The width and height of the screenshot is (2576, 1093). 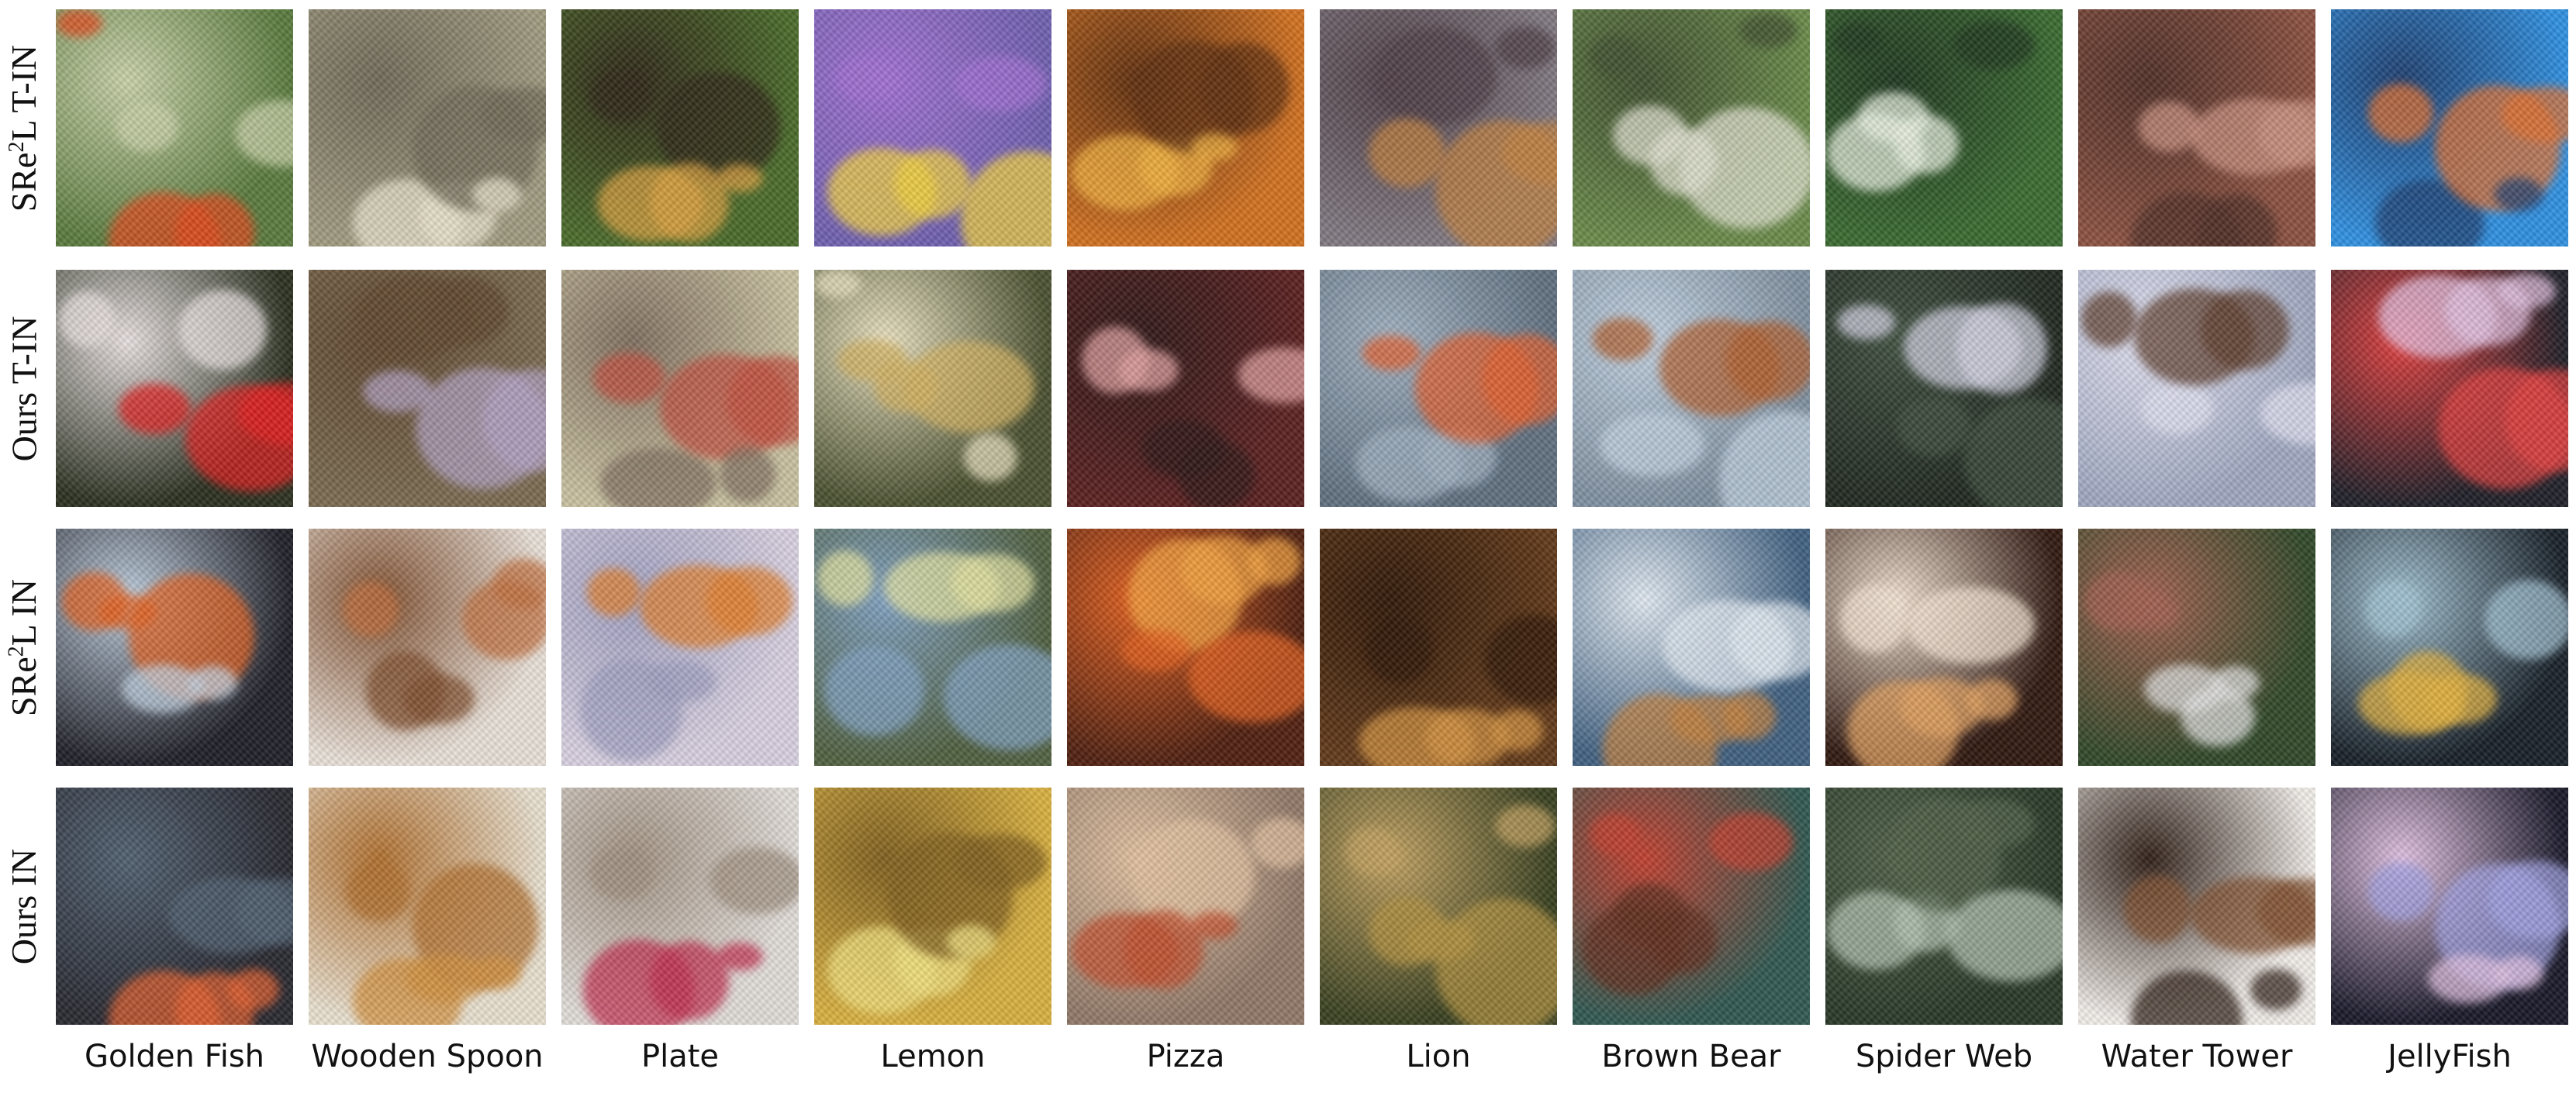 I want to click on class-label: Golden Fish, so click(x=175, y=1056).